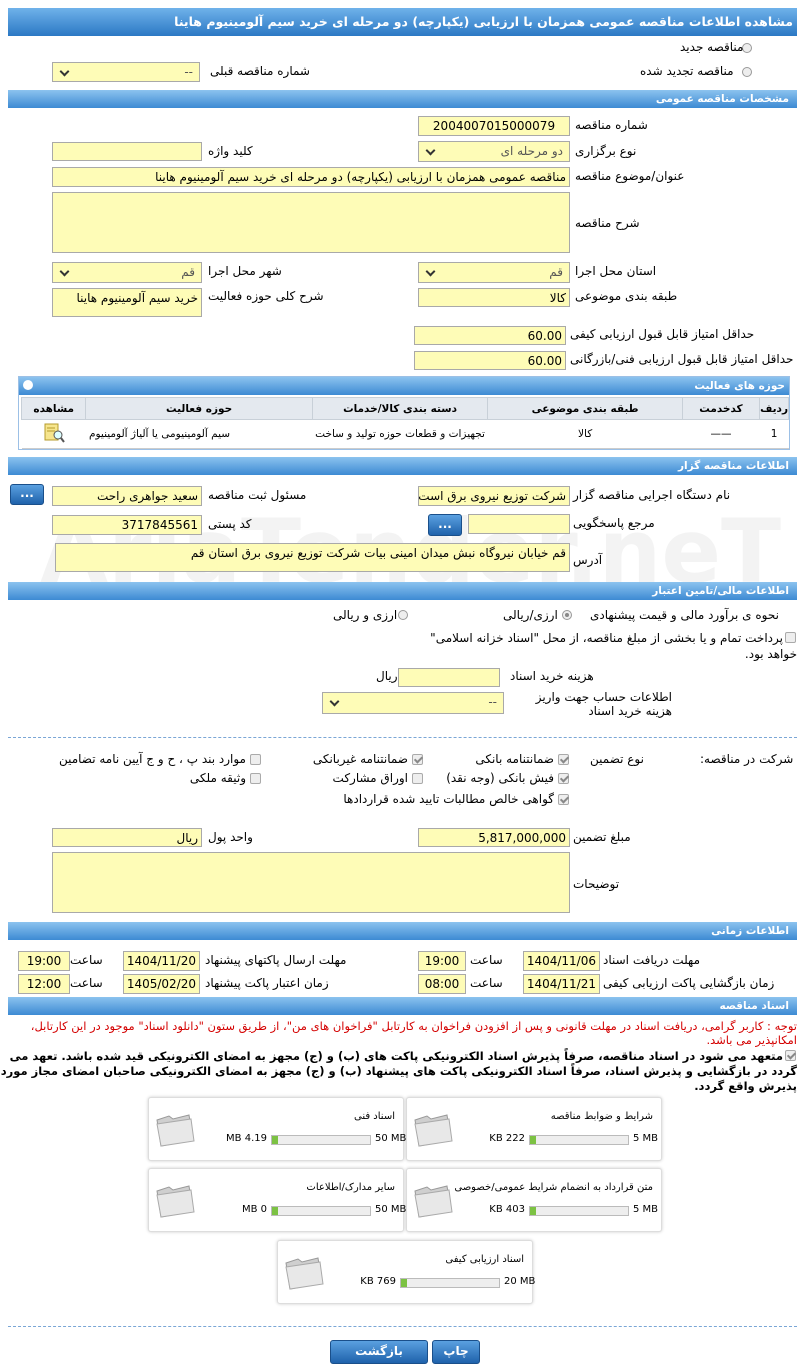 This screenshot has height=1371, width=797. What do you see at coordinates (277, 1200) in the screenshot?
I see `file-box: سایر مدارک/اطلاعات 0 MB 50 MB` at bounding box center [277, 1200].